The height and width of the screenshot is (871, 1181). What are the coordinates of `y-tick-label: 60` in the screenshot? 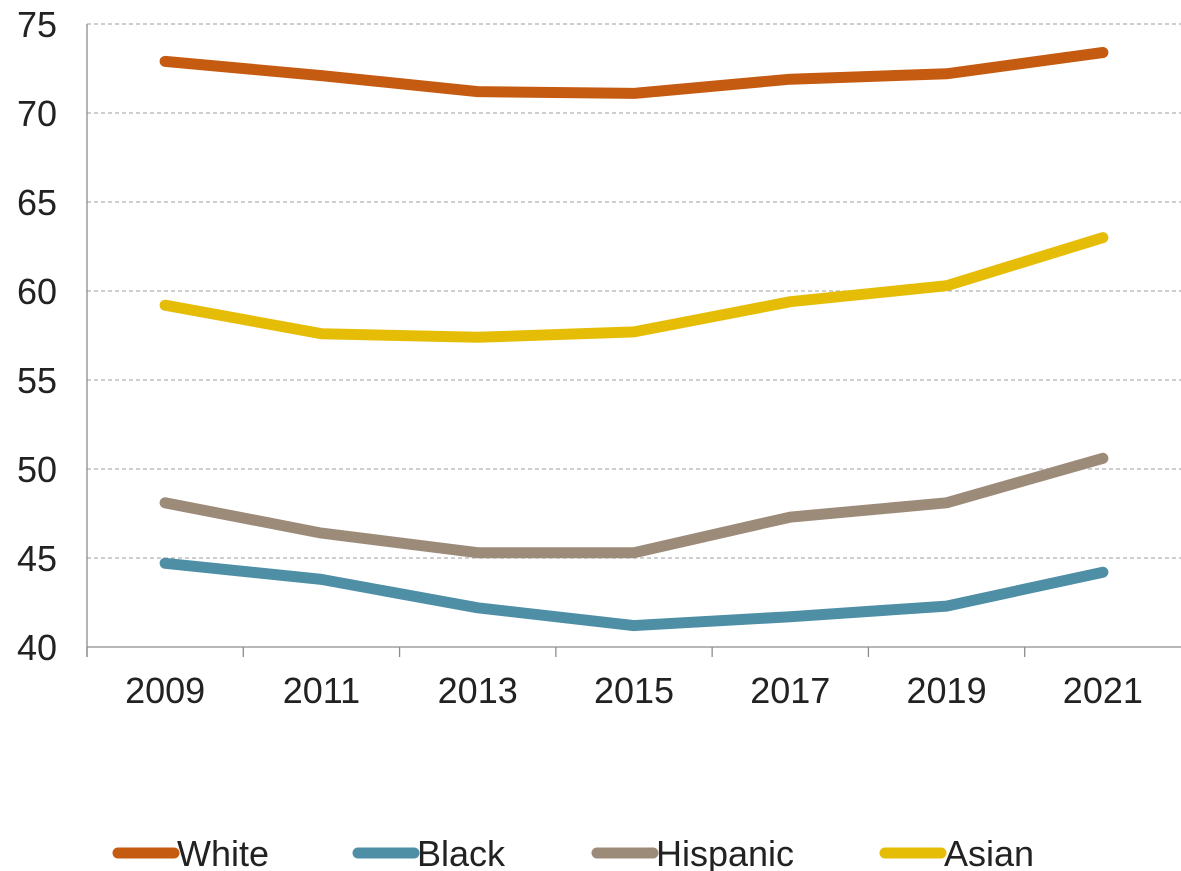 It's located at (37, 291).